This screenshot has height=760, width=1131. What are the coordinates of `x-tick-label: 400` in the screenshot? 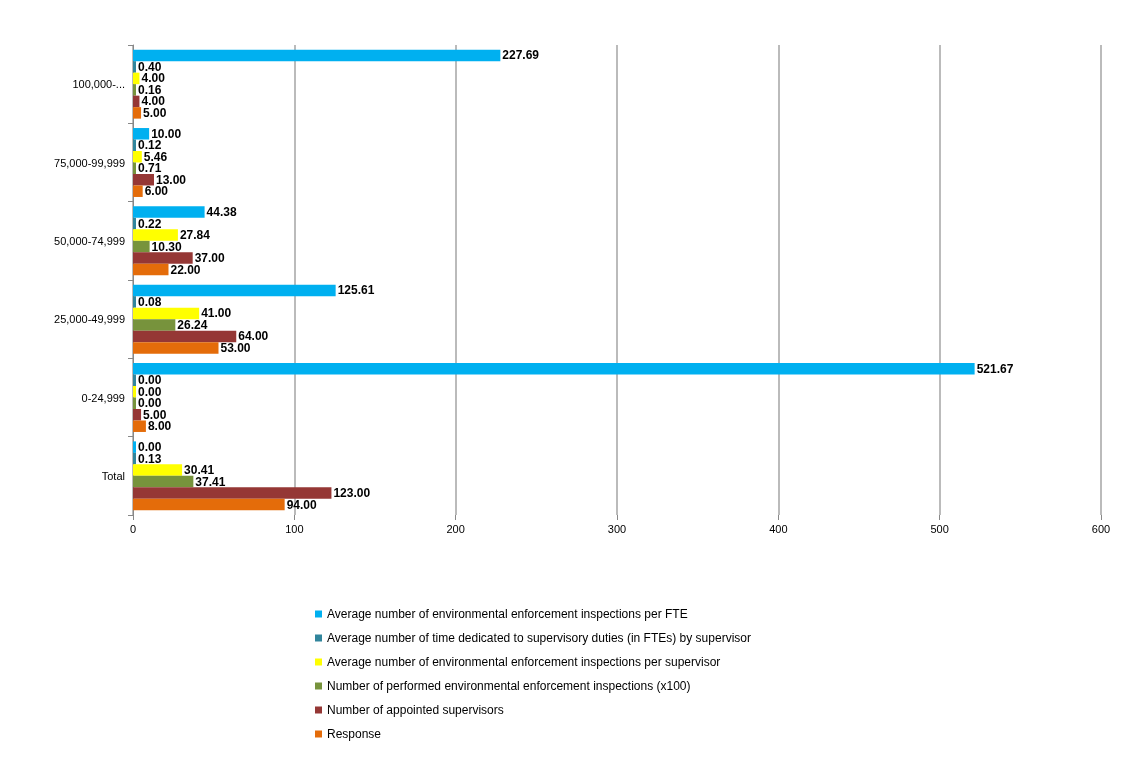 It's located at (778, 528).